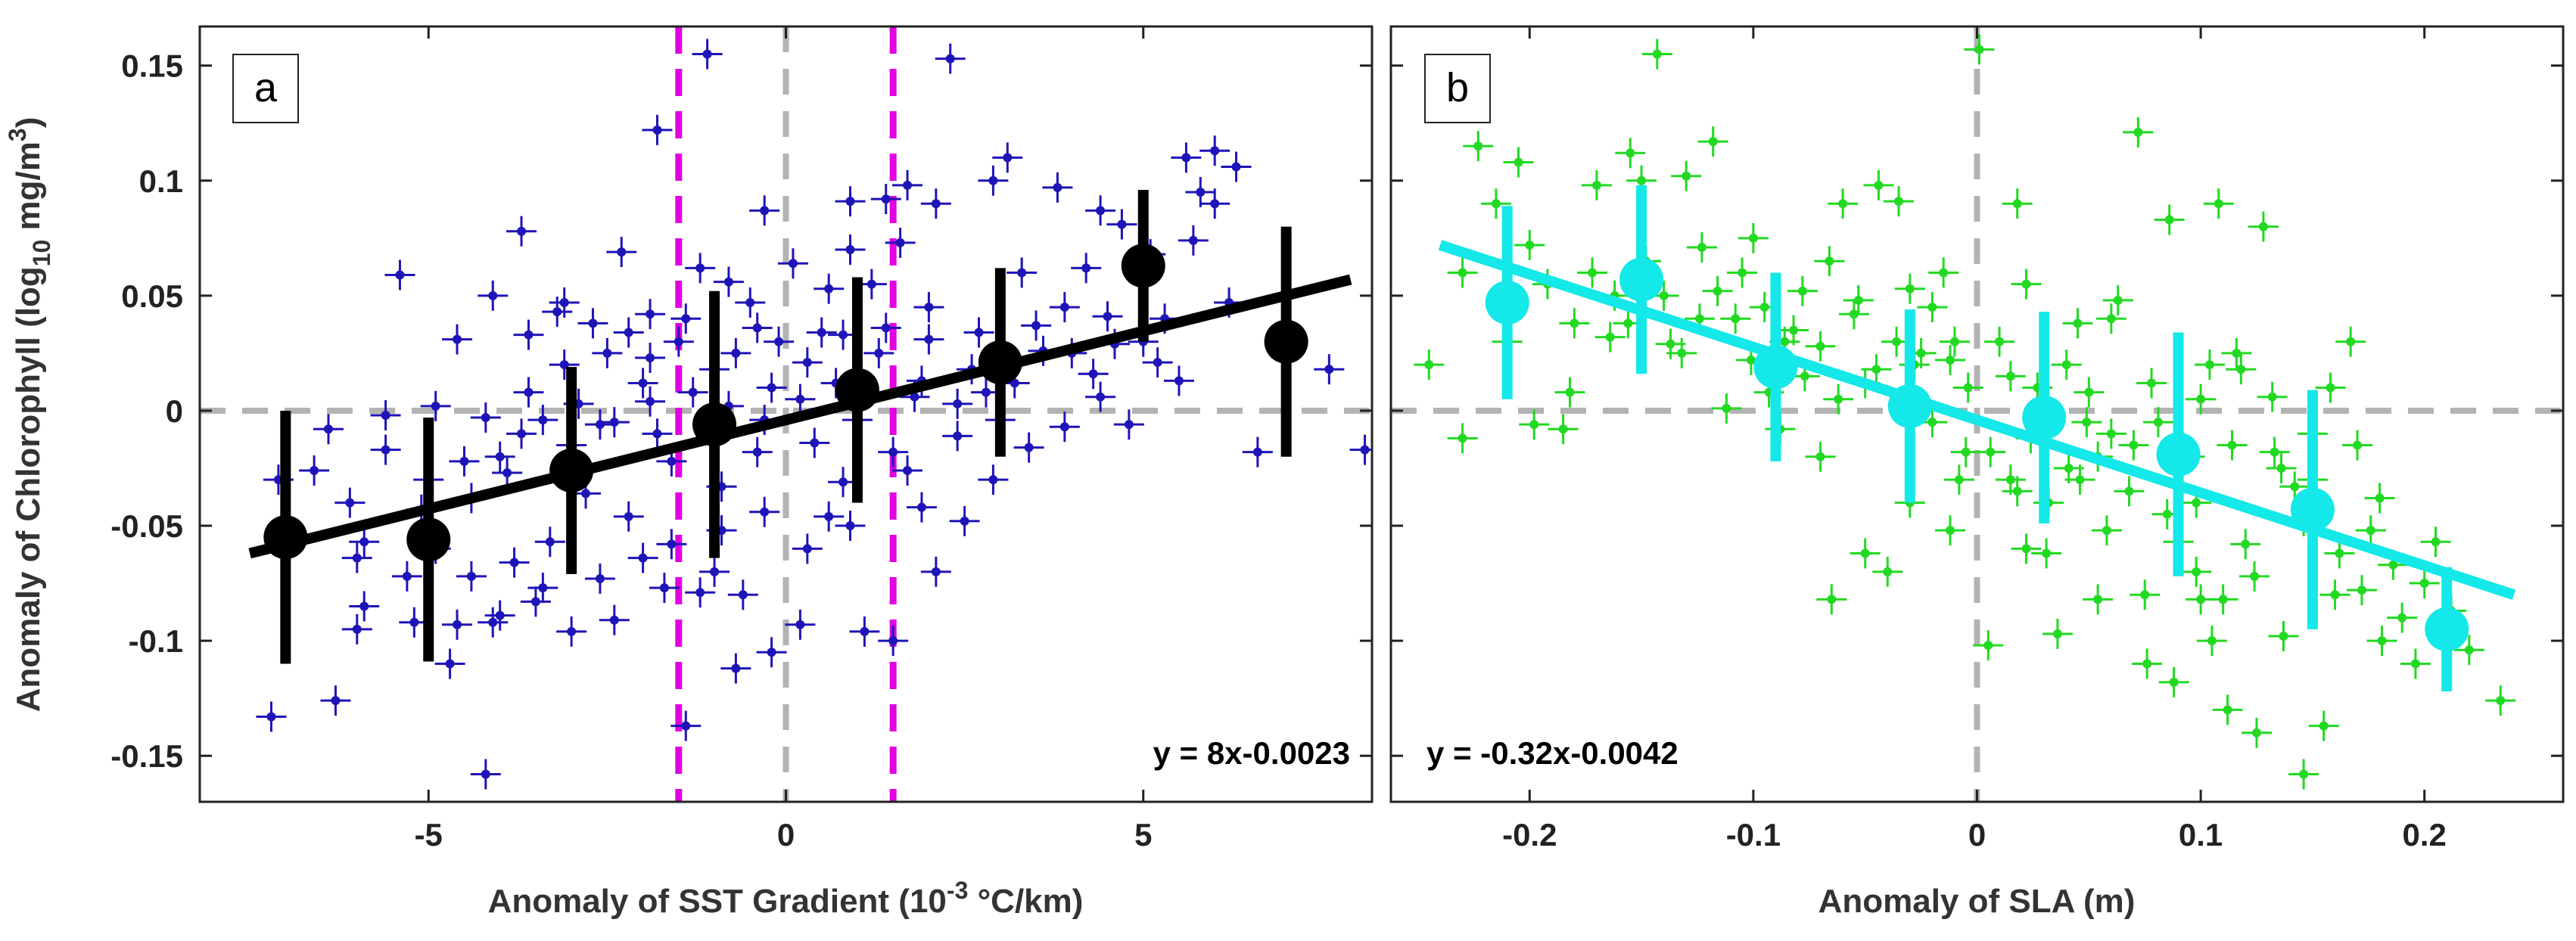 This screenshot has width=2576, height=941. Describe the element at coordinates (1143, 834) in the screenshot. I see `panel-a-xtick-label: 5` at that location.